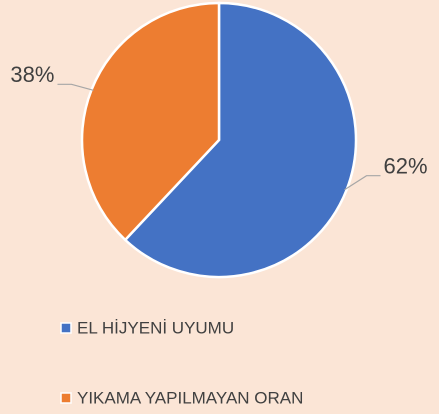 The height and width of the screenshot is (414, 439). I want to click on data-label: 38%, so click(32, 74).